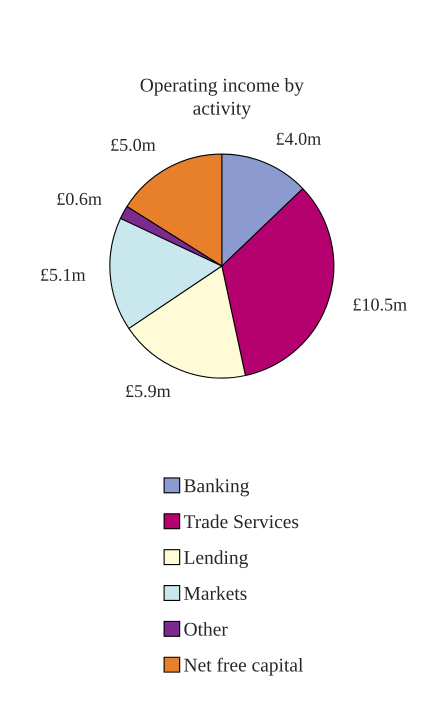  What do you see at coordinates (217, 487) in the screenshot?
I see `legend-label: Banking` at bounding box center [217, 487].